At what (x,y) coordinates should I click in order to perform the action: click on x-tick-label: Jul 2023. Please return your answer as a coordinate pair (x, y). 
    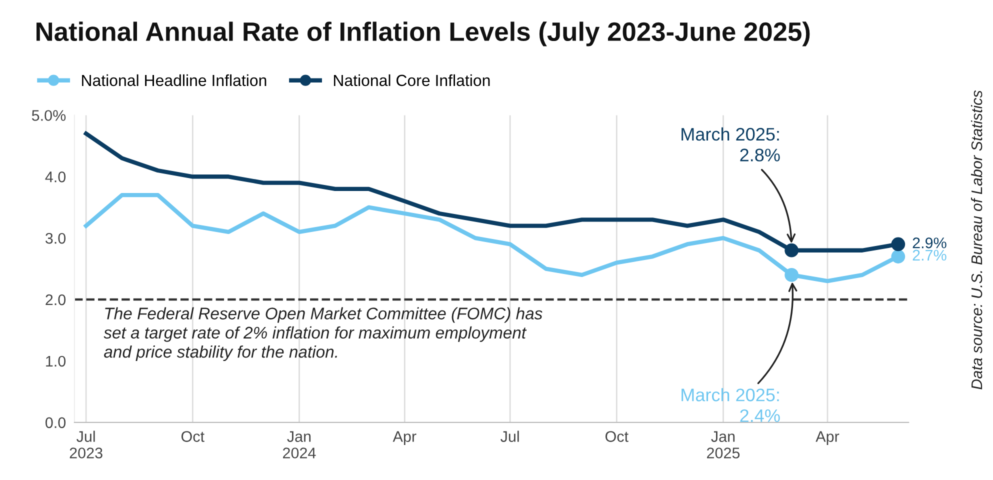
    Looking at the image, I should click on (86, 444).